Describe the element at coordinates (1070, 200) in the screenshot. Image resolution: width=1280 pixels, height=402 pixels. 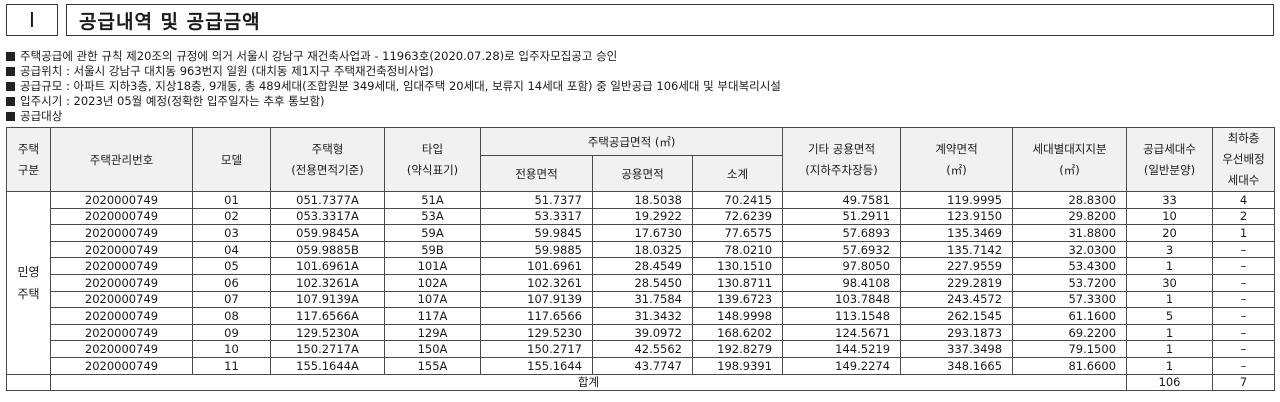
I see `cell-land: 28.8300` at that location.